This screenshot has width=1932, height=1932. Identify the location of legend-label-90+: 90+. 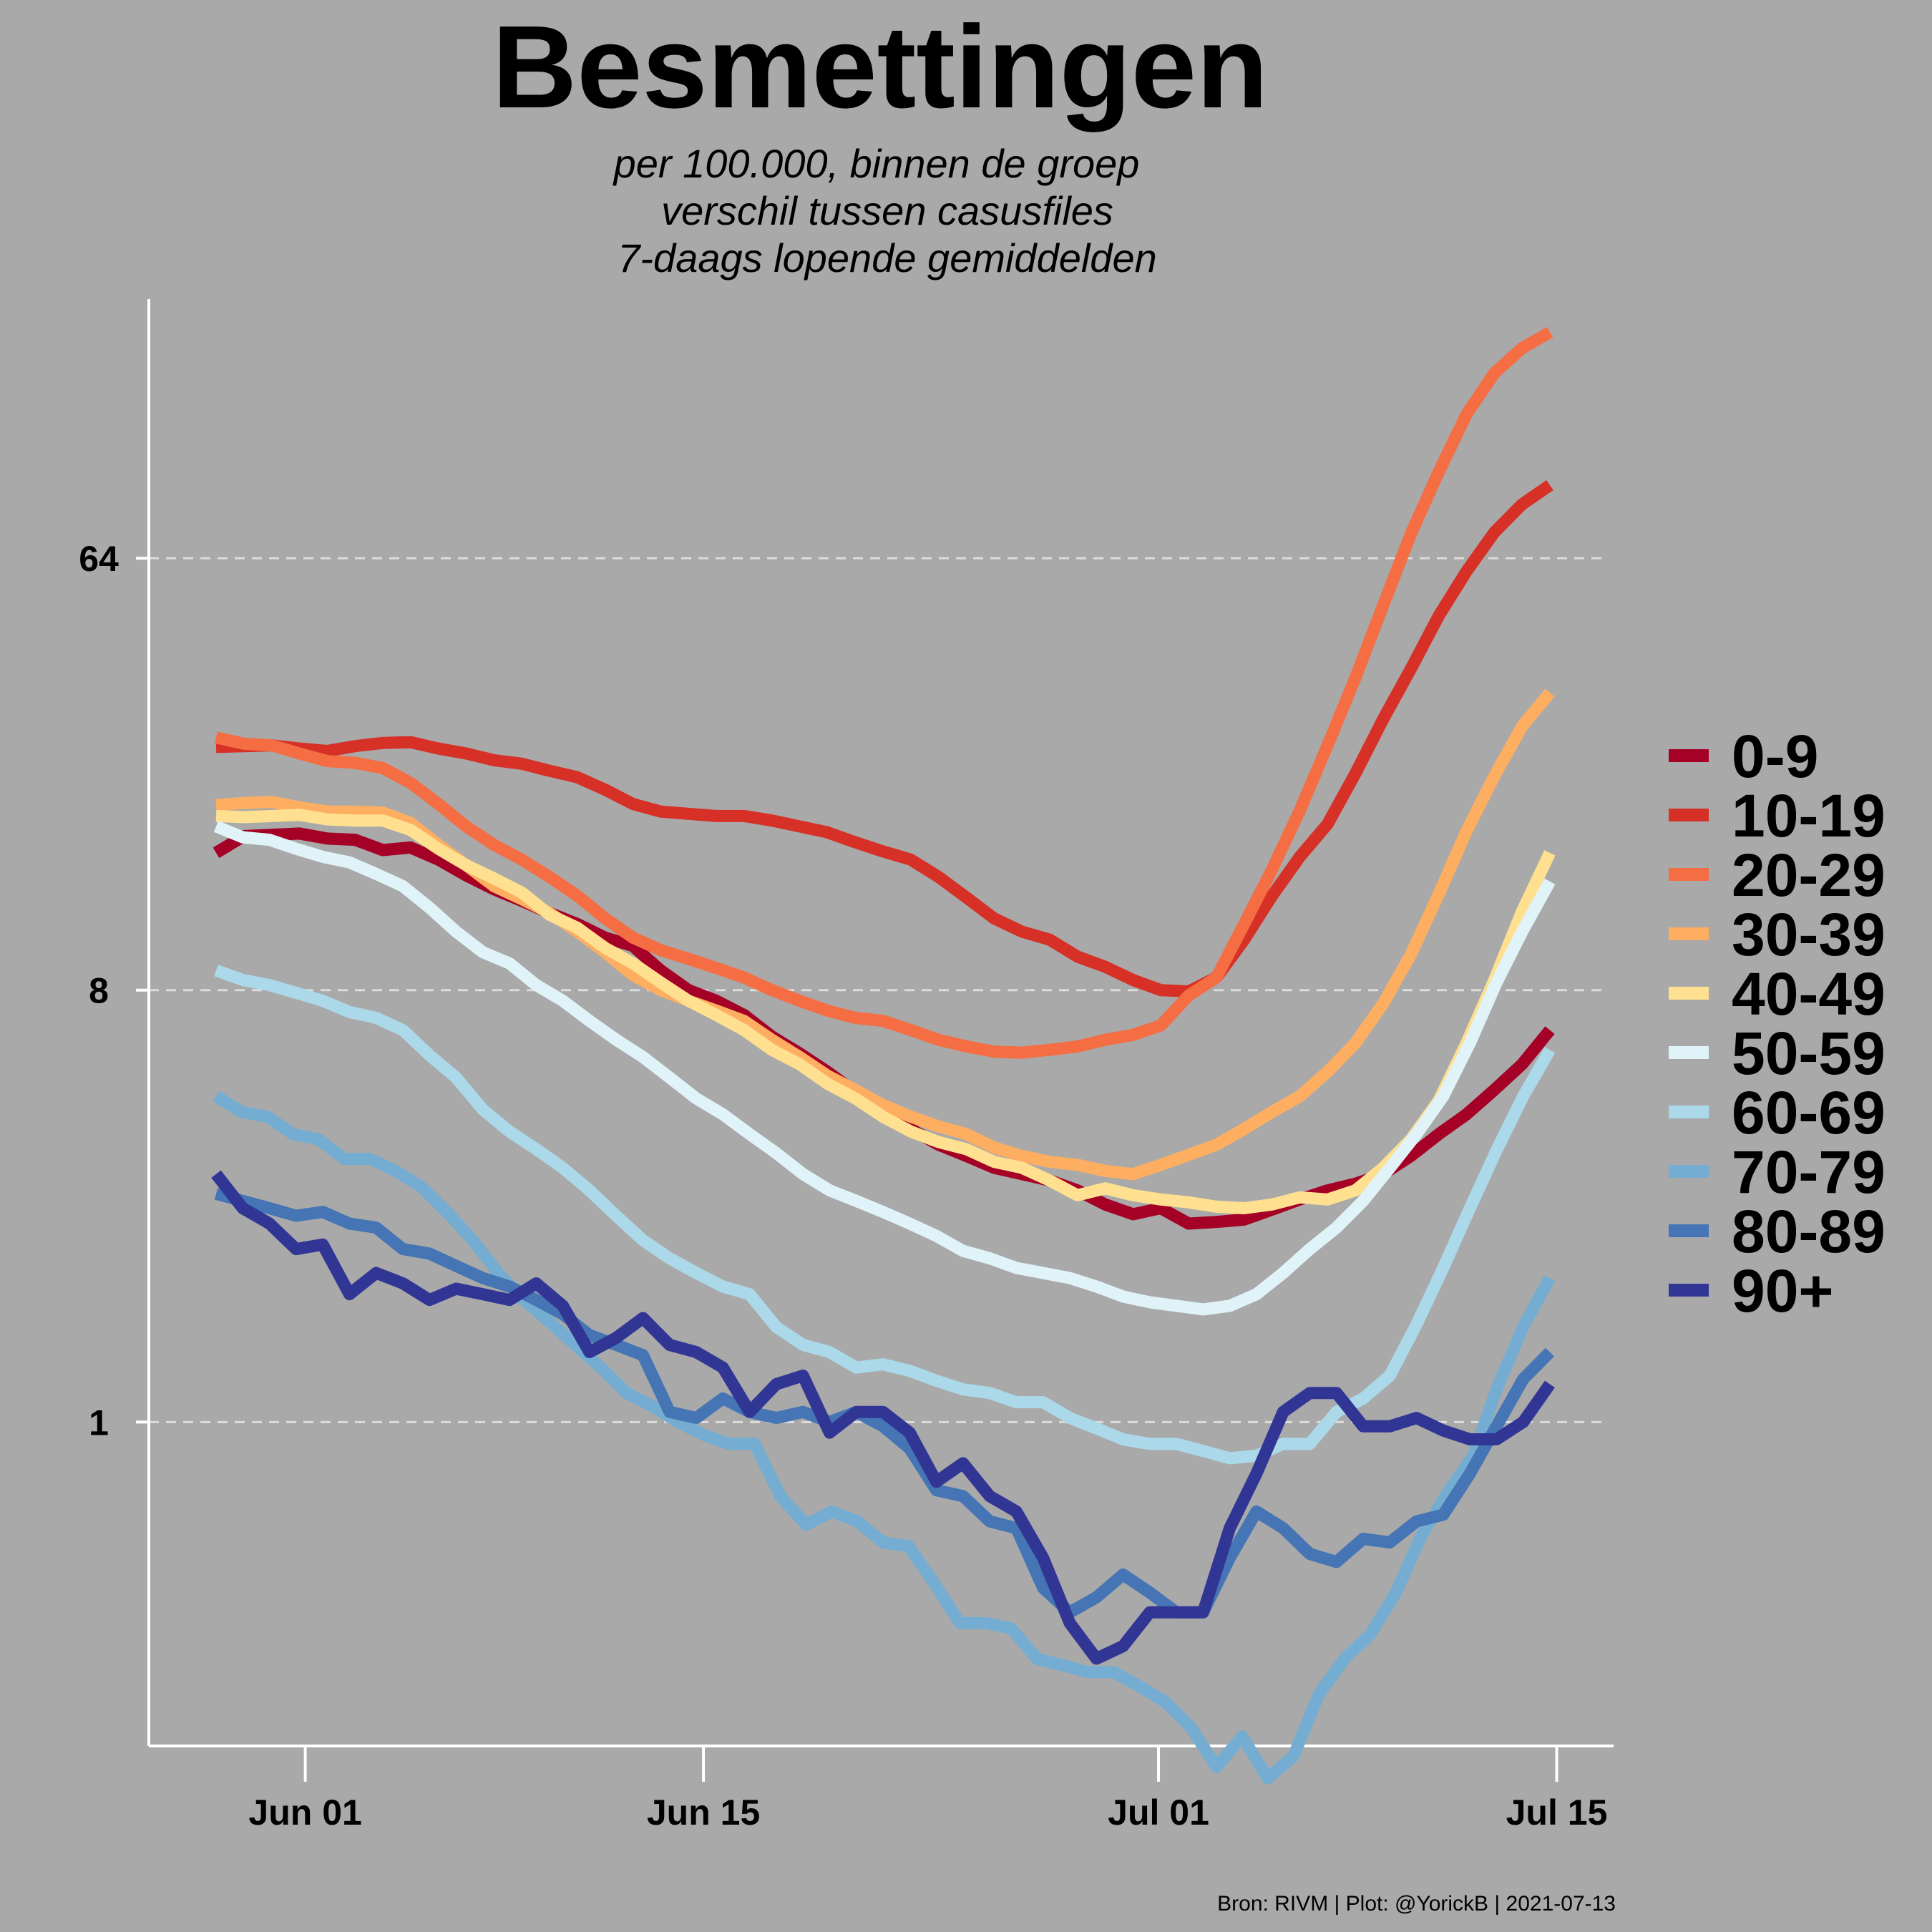
(1783, 1290).